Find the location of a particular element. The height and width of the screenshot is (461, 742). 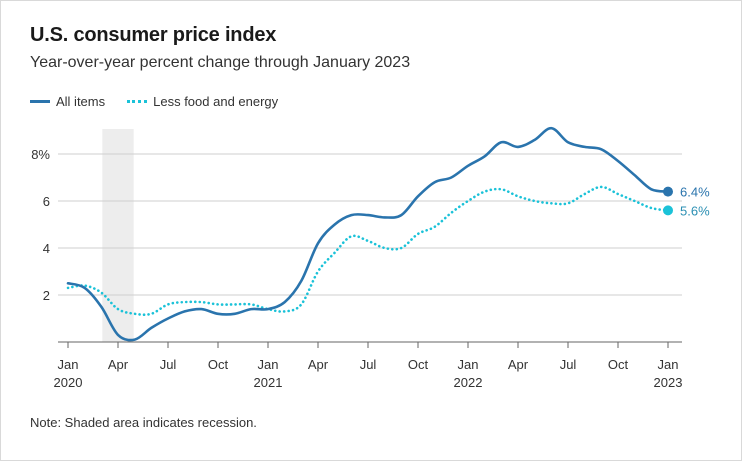

chart-legend: All items Less food and energy is located at coordinates (165, 101).